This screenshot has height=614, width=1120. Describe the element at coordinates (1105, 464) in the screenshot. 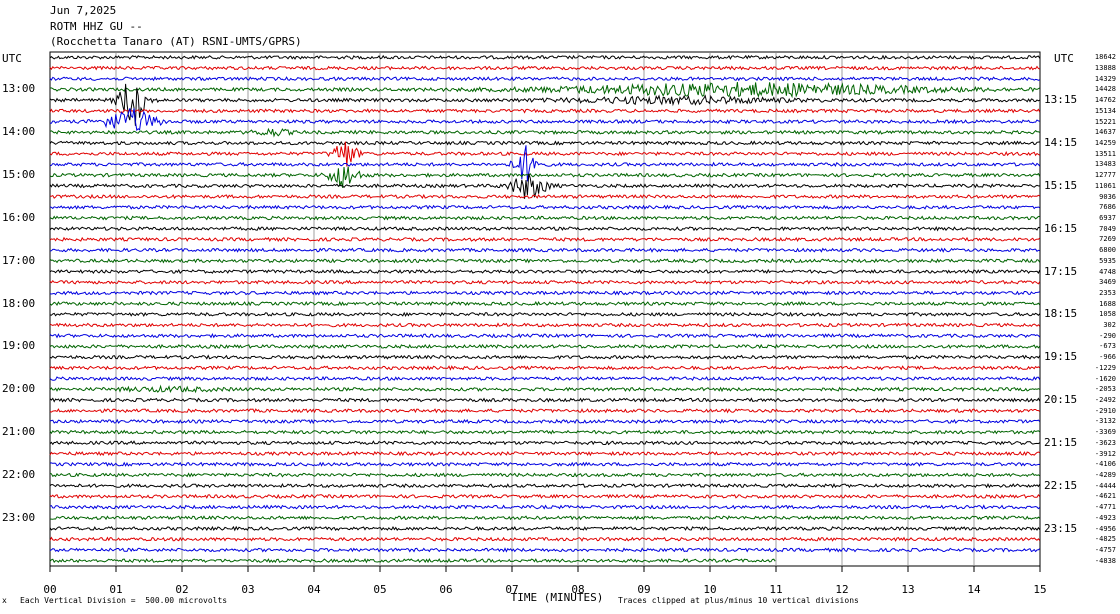

I see `trace-value-label: -4106` at that location.